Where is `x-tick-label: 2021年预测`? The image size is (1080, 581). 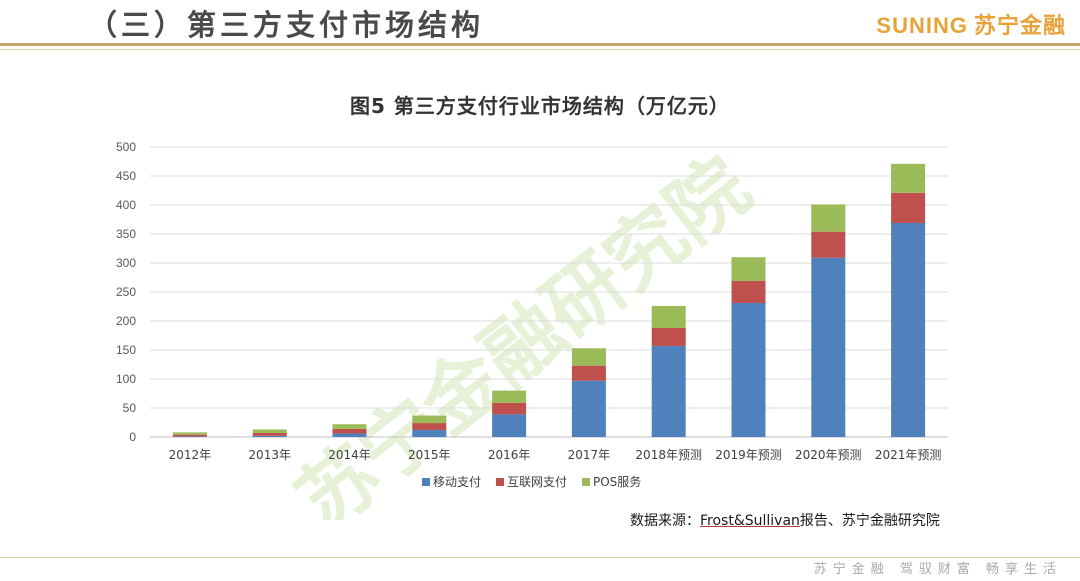
x-tick-label: 2021年预测 is located at coordinates (908, 455).